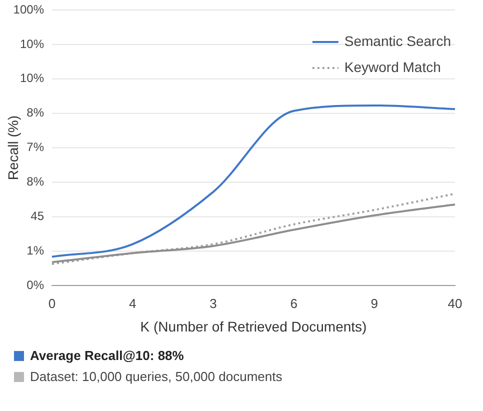 Image resolution: width=483 pixels, height=411 pixels. Describe the element at coordinates (374, 303) in the screenshot. I see `x-tick-label: 9` at that location.